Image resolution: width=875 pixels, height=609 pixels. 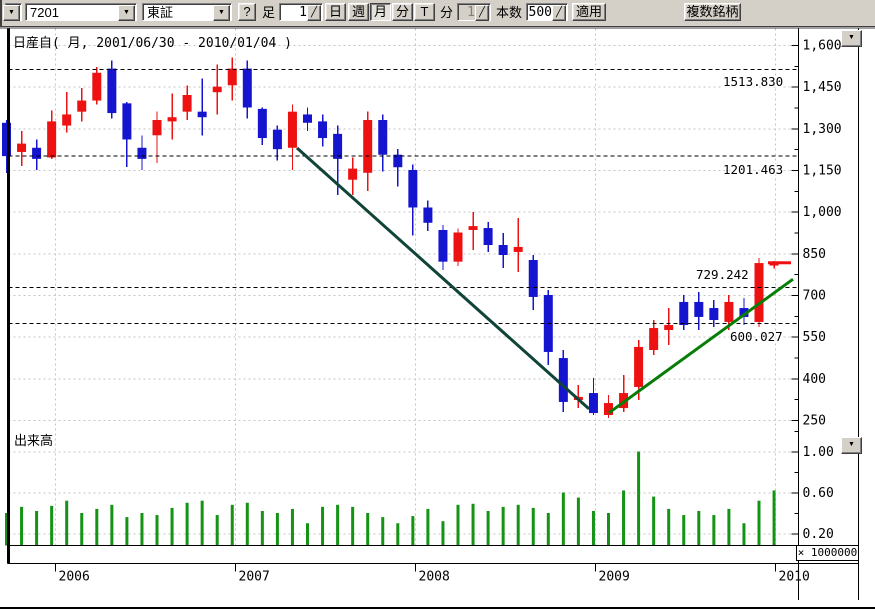 I want to click on bar-type-label: 足, so click(x=269, y=12).